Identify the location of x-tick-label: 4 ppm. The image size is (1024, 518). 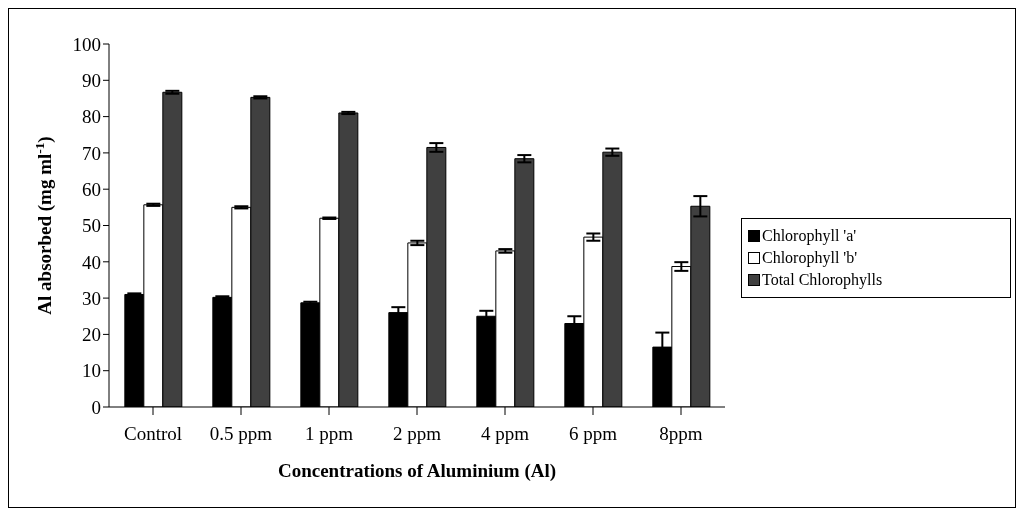
(505, 434).